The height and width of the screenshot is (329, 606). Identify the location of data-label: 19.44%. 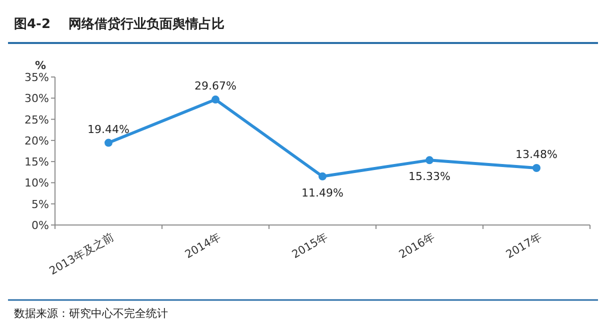
(109, 129).